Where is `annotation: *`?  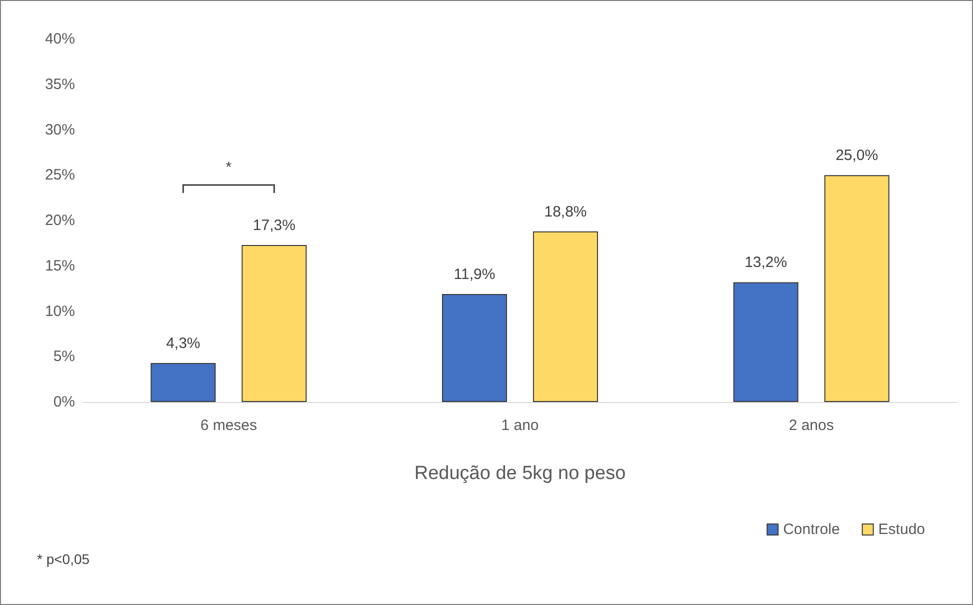
annotation: * is located at coordinates (229, 167).